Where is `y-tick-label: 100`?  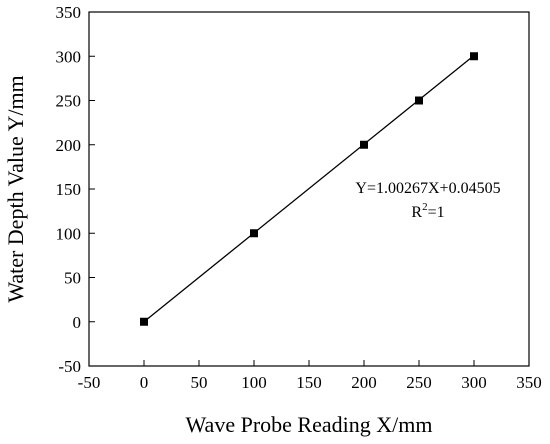 y-tick-label: 100 is located at coordinates (69, 233).